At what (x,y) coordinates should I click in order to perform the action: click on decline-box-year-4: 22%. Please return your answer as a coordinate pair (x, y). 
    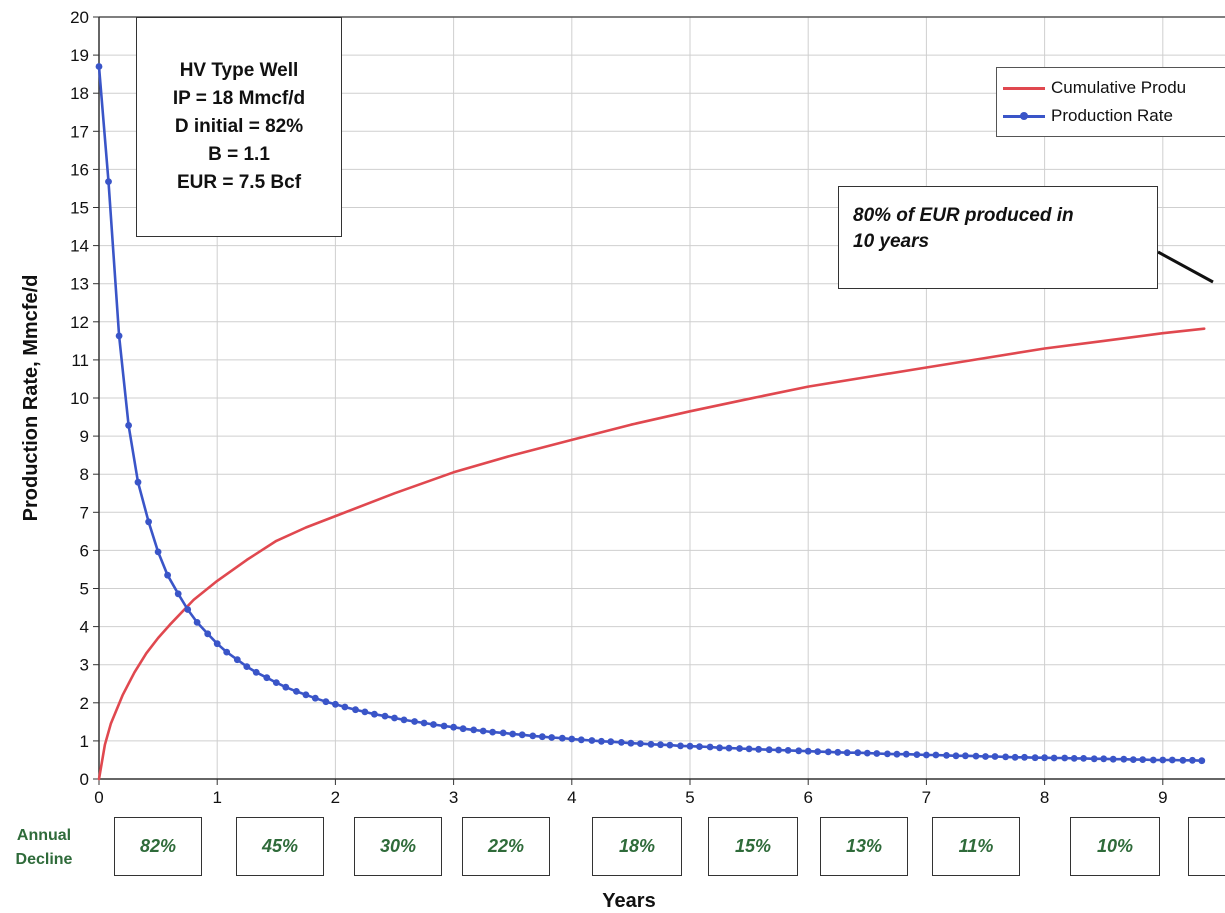
    Looking at the image, I should click on (506, 846).